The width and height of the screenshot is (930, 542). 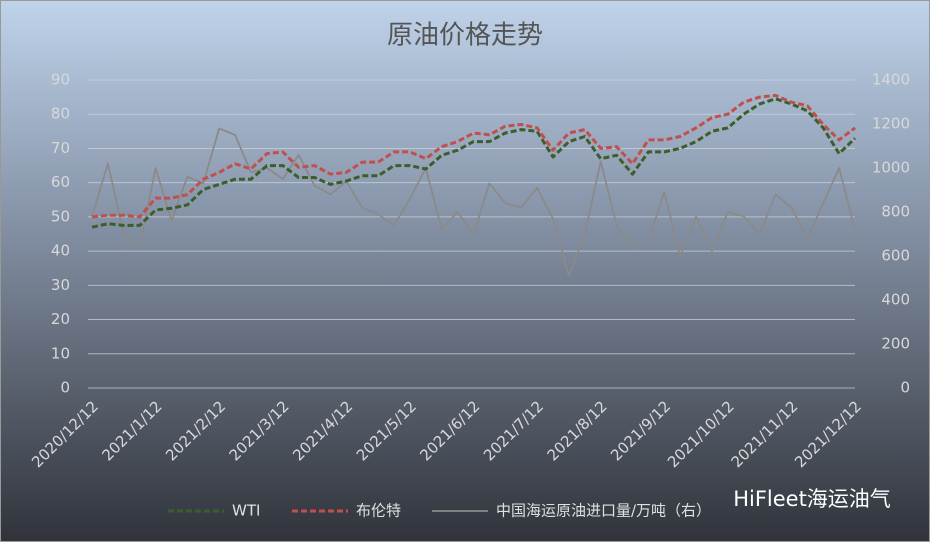 What do you see at coordinates (895, 300) in the screenshot?
I see `y2-tick-label: 400` at bounding box center [895, 300].